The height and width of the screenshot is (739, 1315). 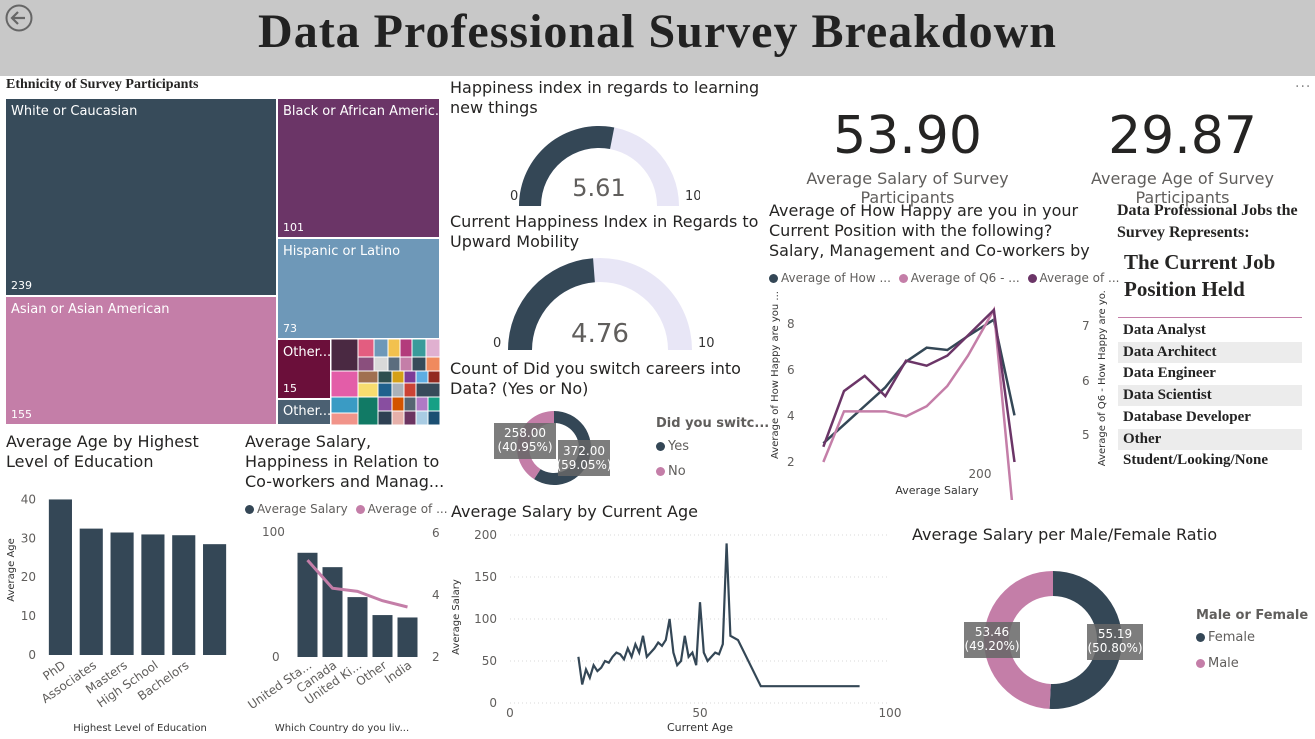 What do you see at coordinates (90, 309) in the screenshot?
I see `treemap-label: Asian or Asian American` at bounding box center [90, 309].